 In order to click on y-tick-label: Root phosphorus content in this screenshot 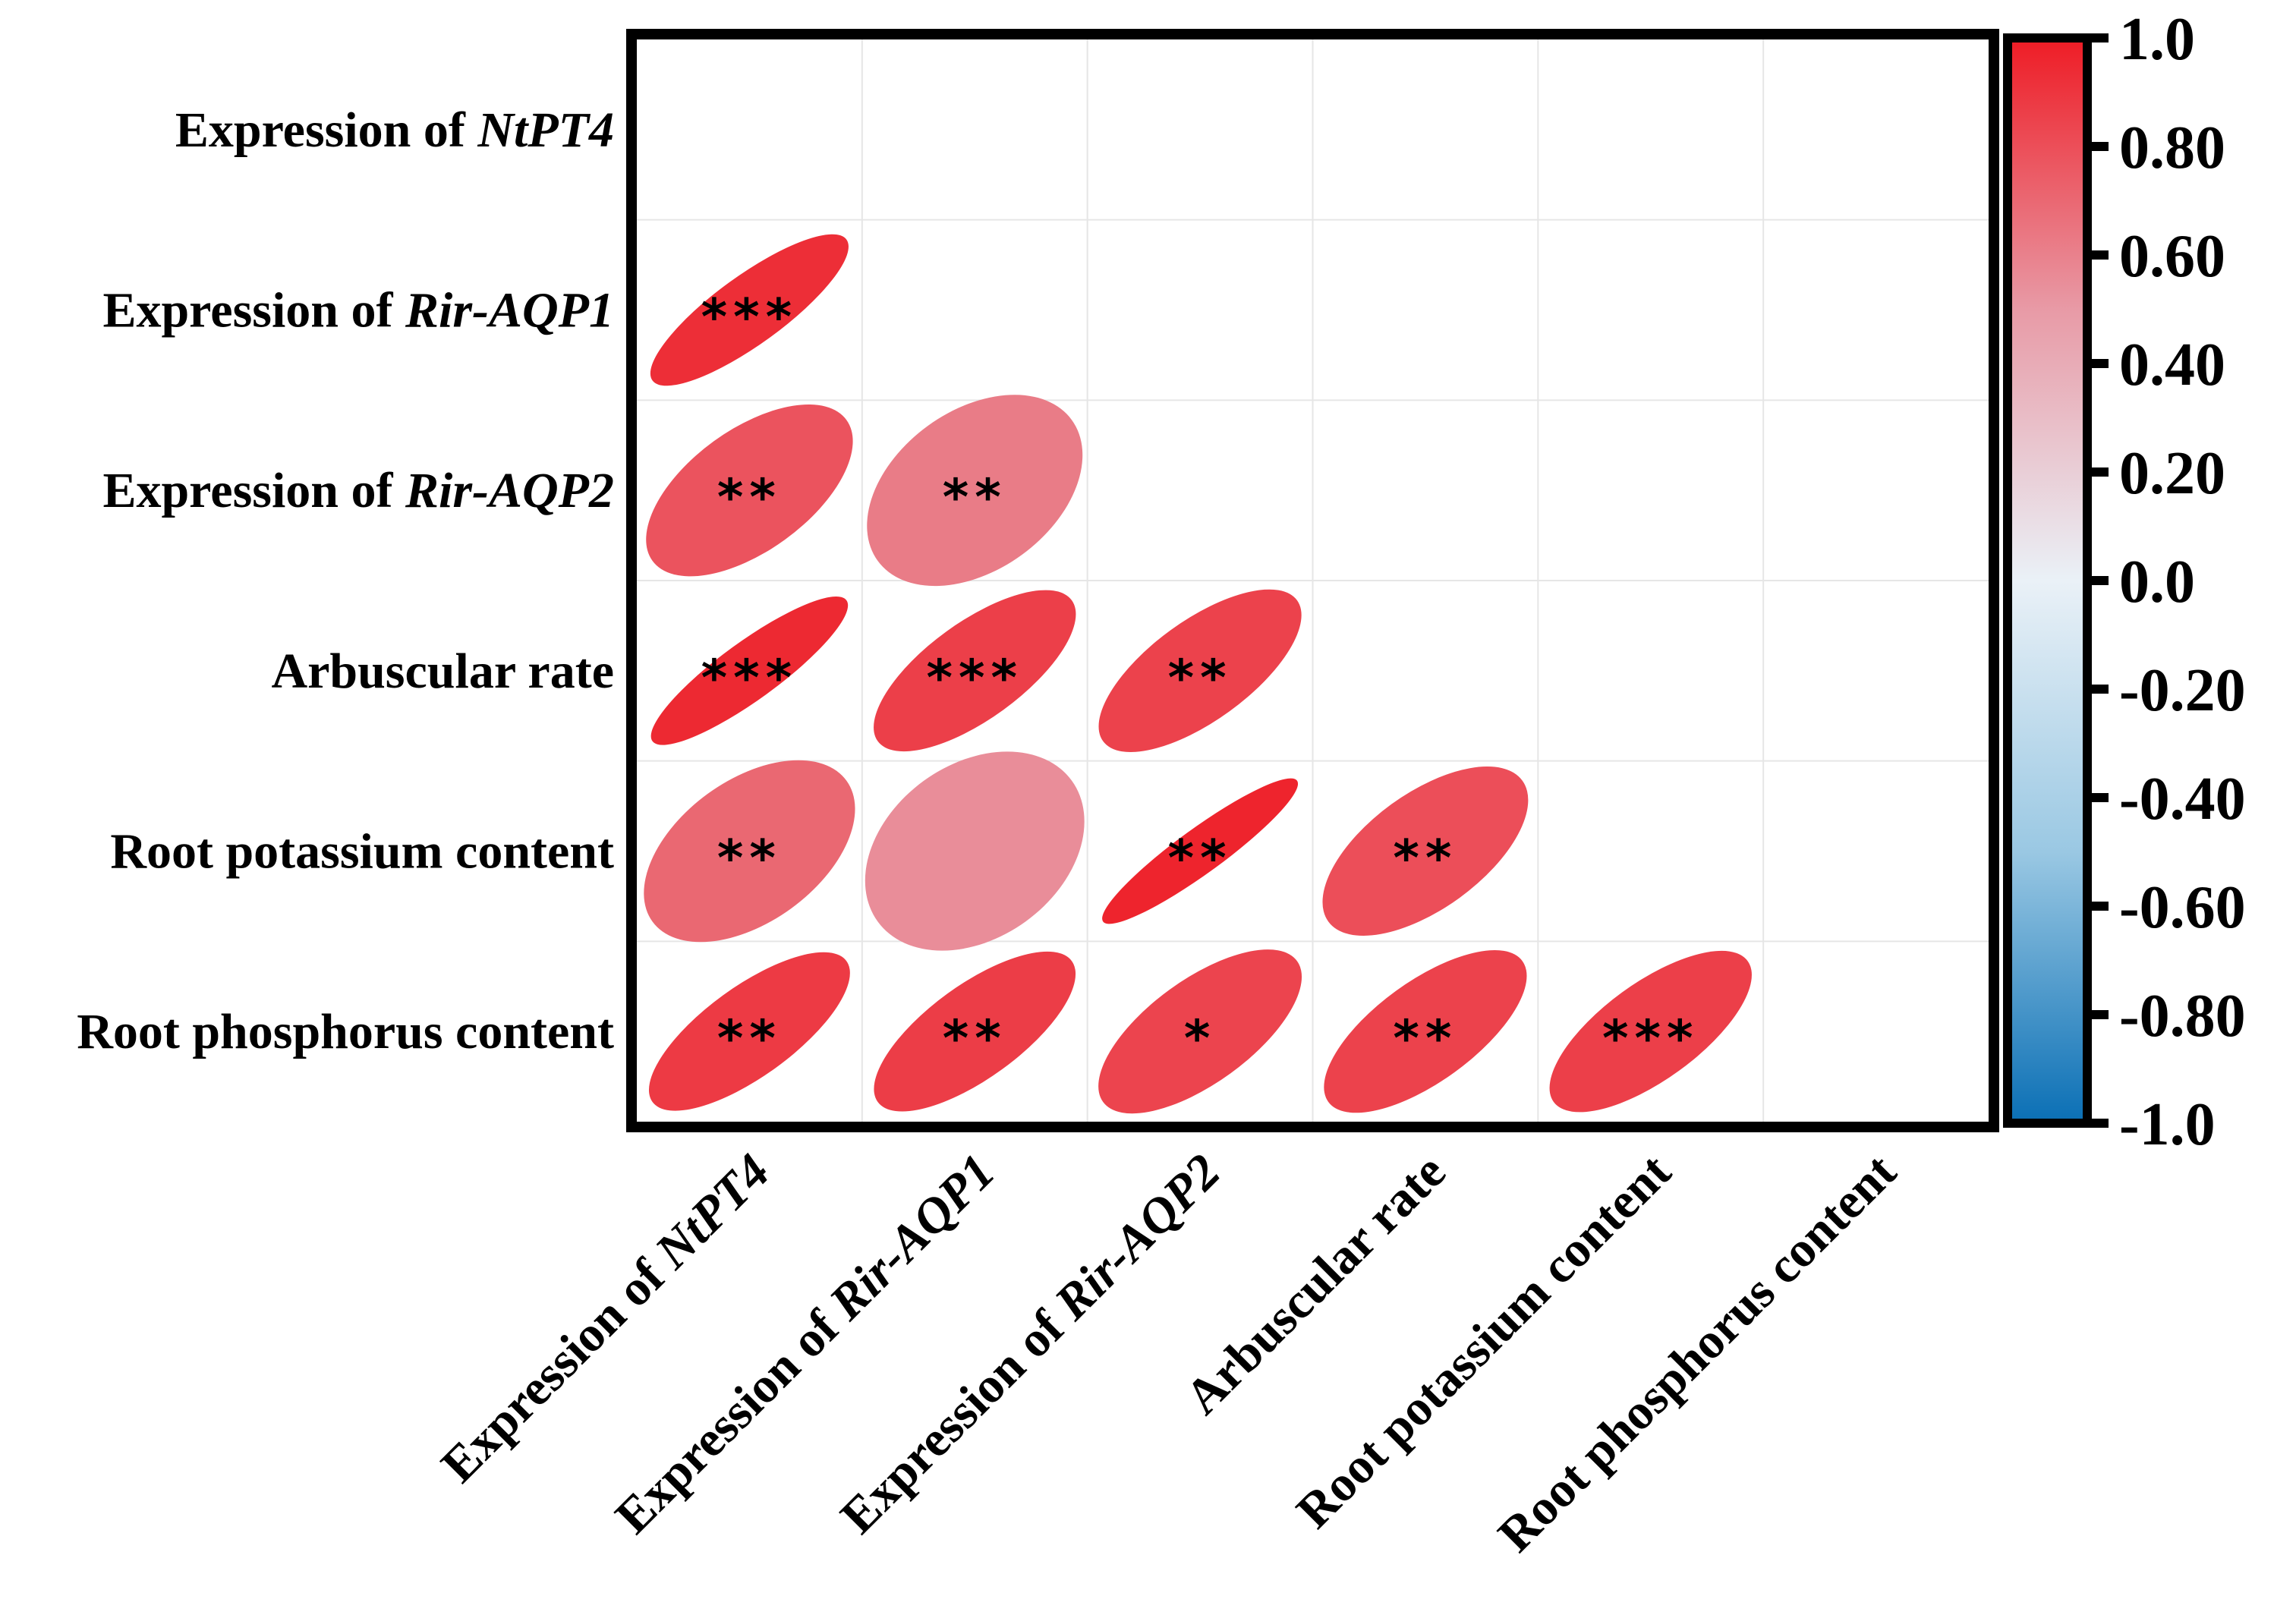, I will do `click(345, 1031)`.